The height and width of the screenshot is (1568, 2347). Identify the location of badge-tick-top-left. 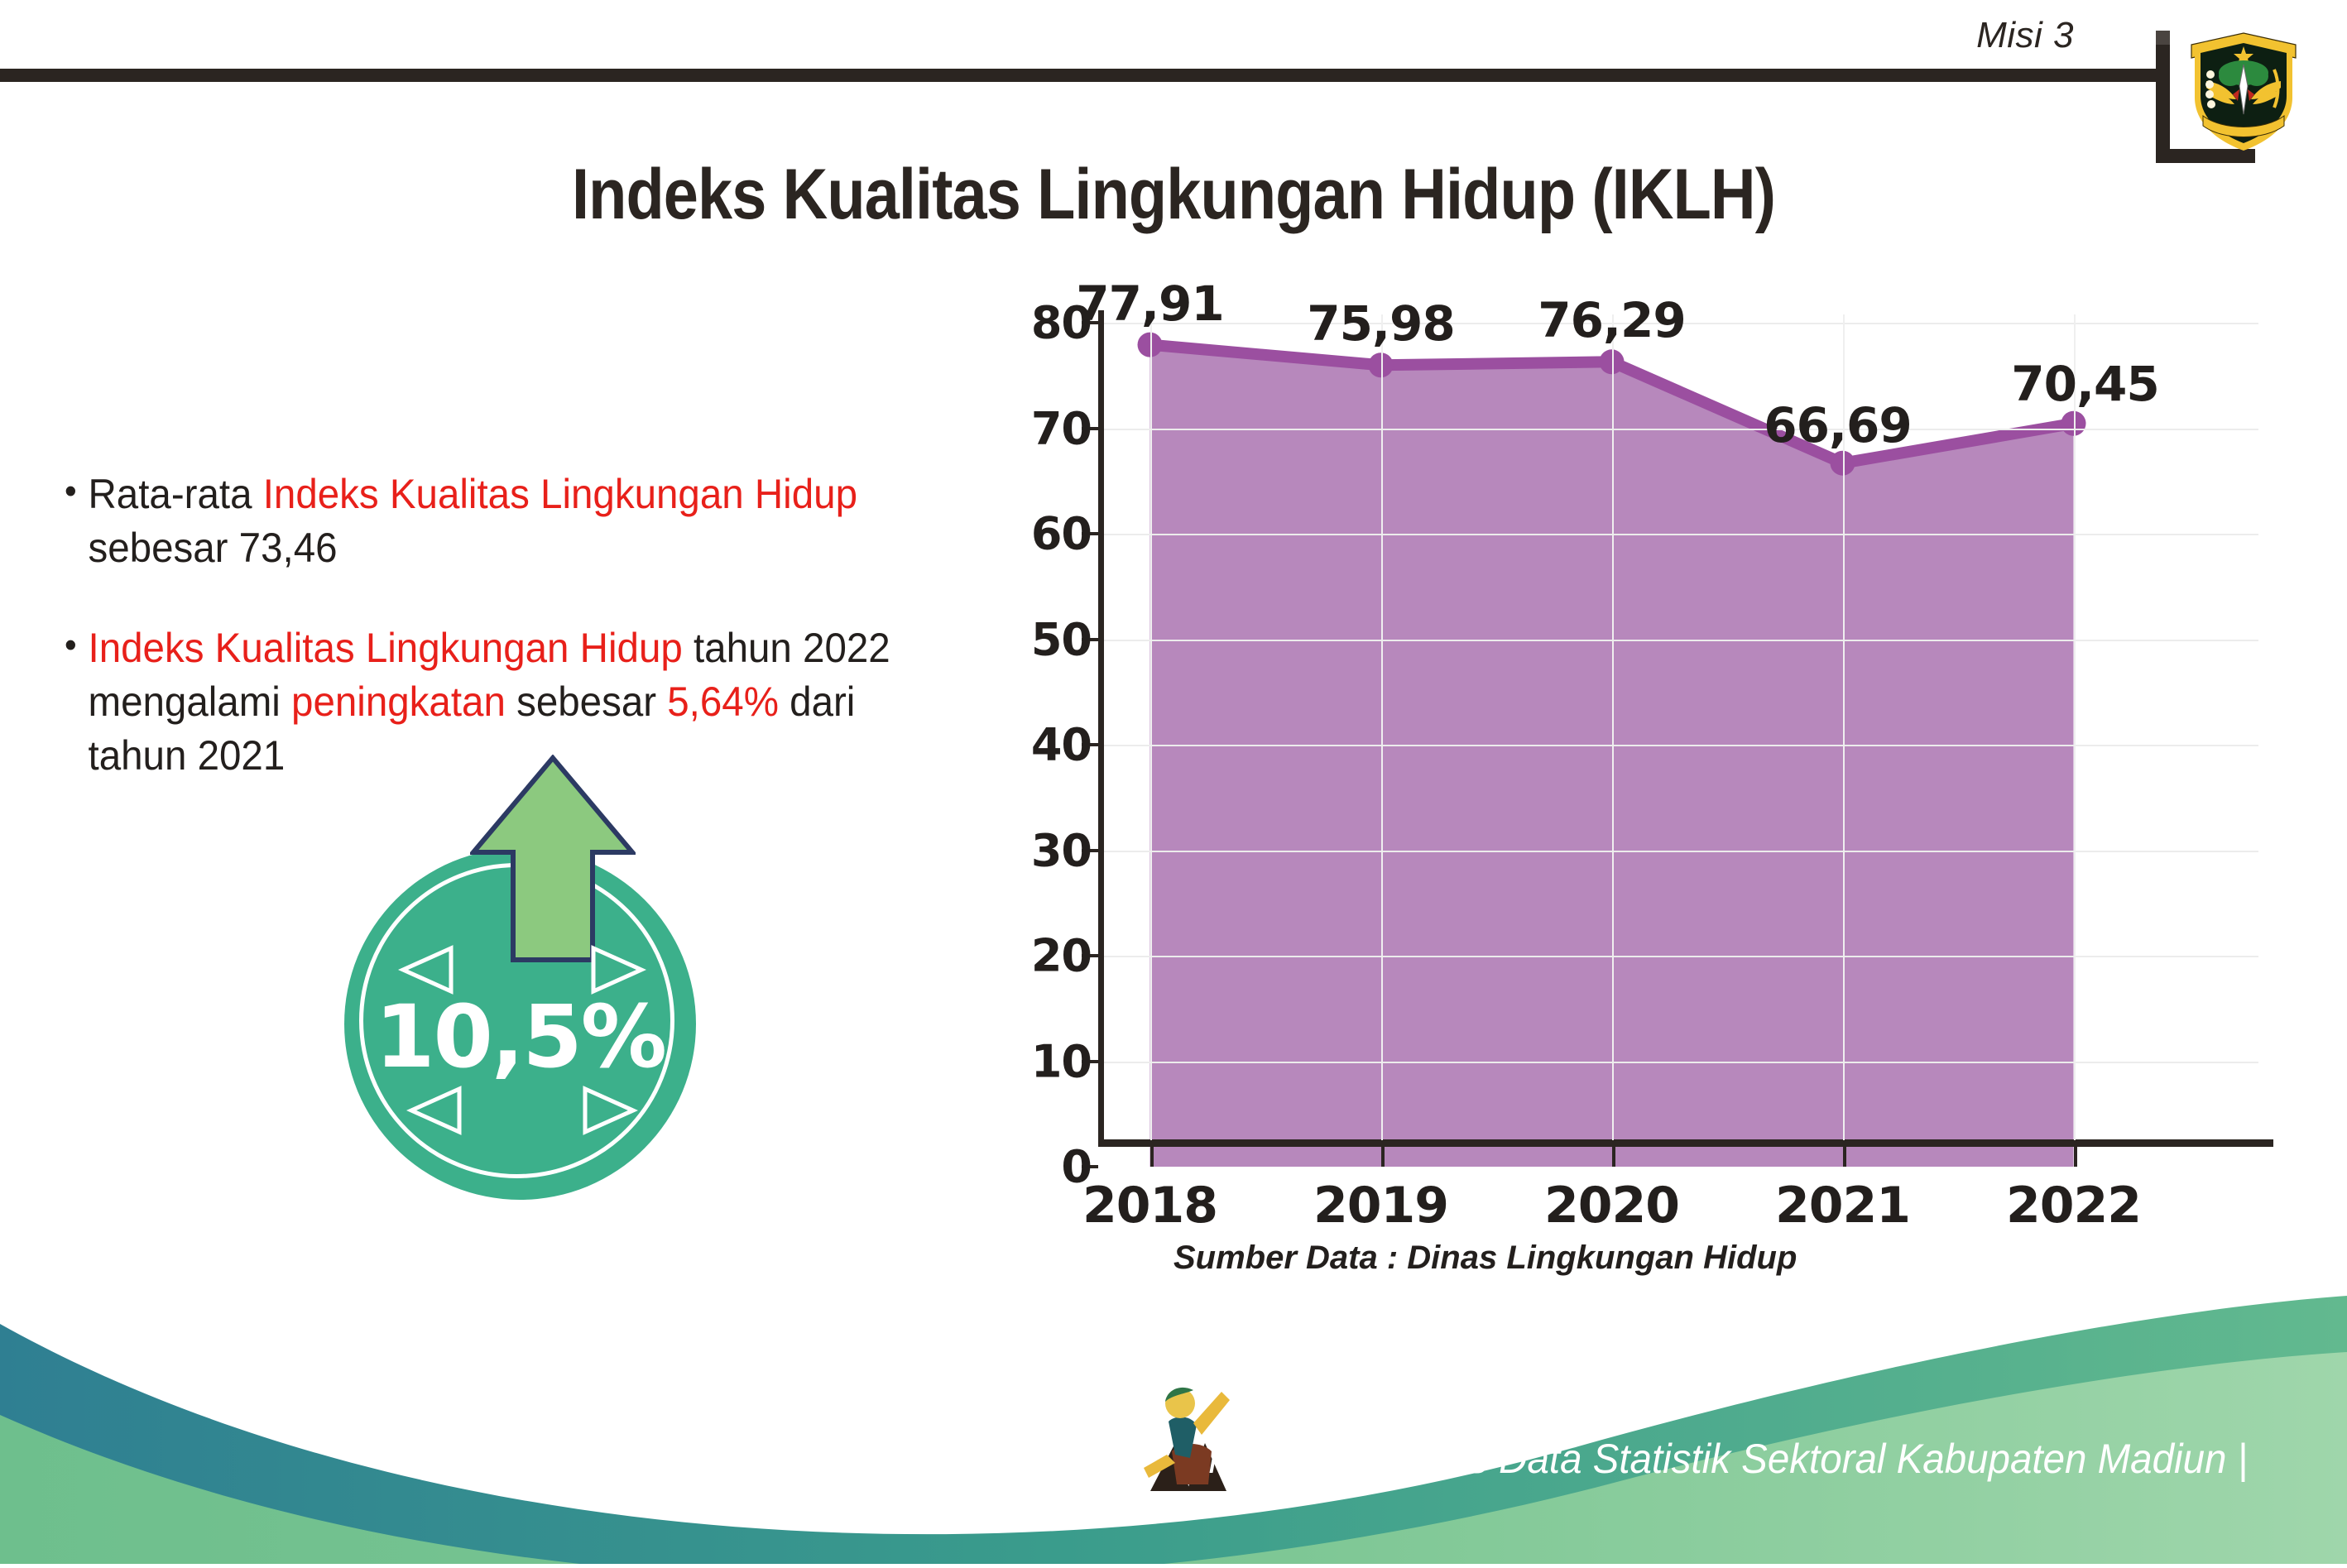
(426, 970).